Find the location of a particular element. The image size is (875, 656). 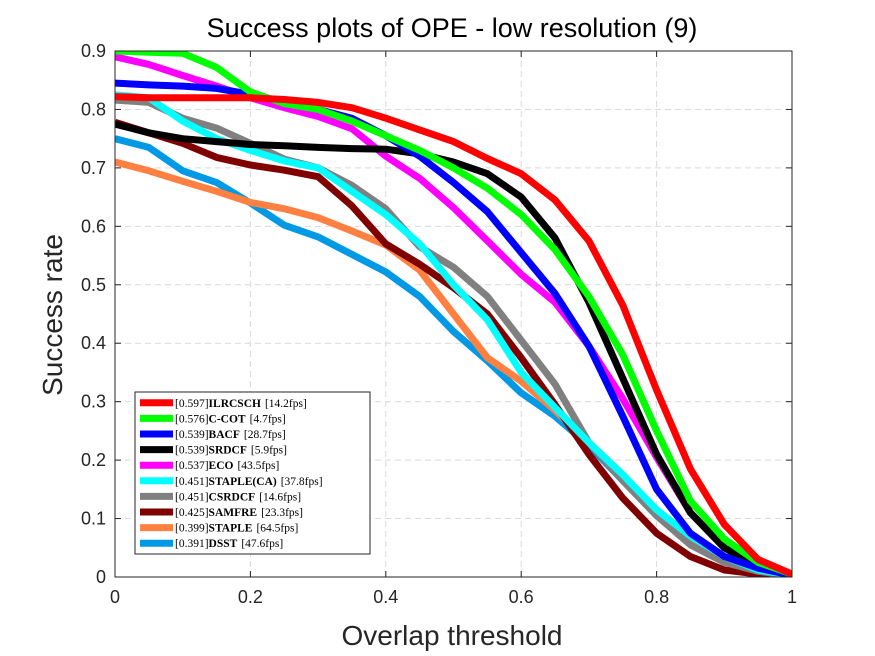

legend-tracker-name: SAMFRE is located at coordinates (233, 513).